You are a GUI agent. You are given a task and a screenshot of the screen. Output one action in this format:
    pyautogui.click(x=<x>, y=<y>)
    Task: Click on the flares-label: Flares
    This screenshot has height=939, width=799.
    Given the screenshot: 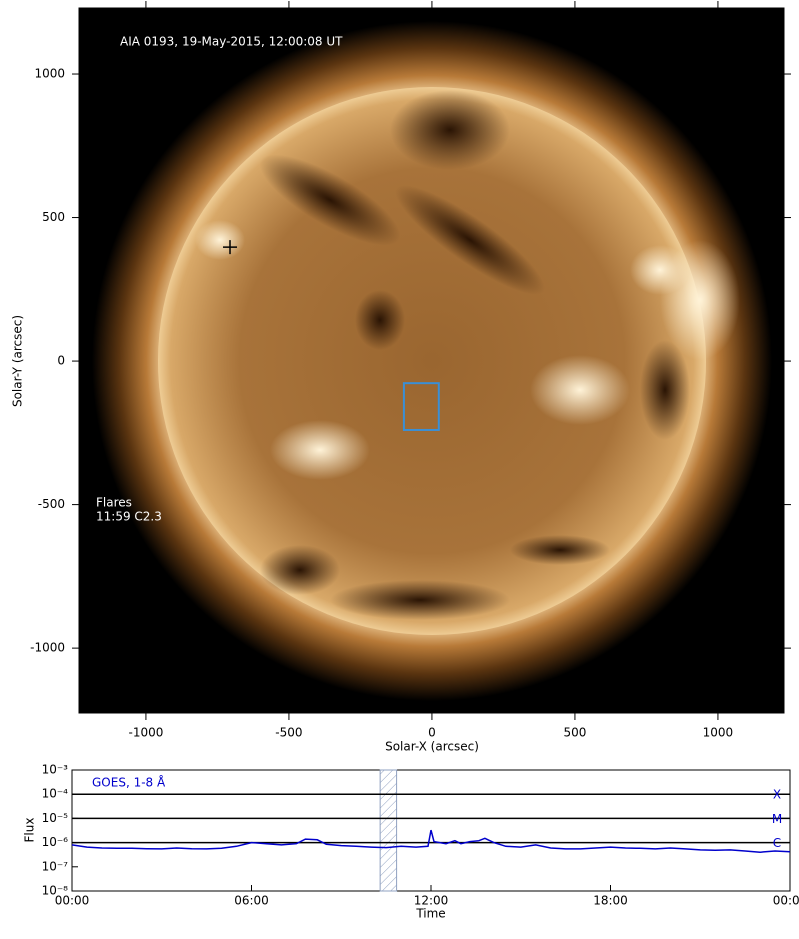 What is the action you would take?
    pyautogui.click(x=114, y=503)
    